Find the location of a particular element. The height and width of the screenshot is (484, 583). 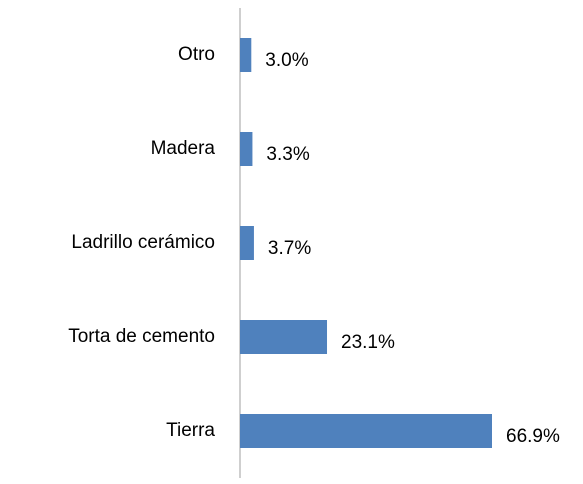

value-label: 3.0% is located at coordinates (286, 60).